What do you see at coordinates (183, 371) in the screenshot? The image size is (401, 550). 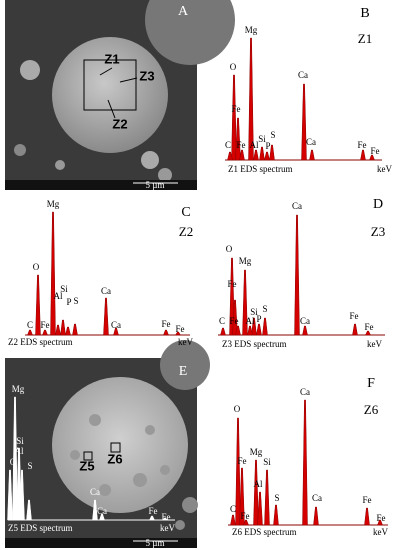 I see `panel-letter: E` at bounding box center [183, 371].